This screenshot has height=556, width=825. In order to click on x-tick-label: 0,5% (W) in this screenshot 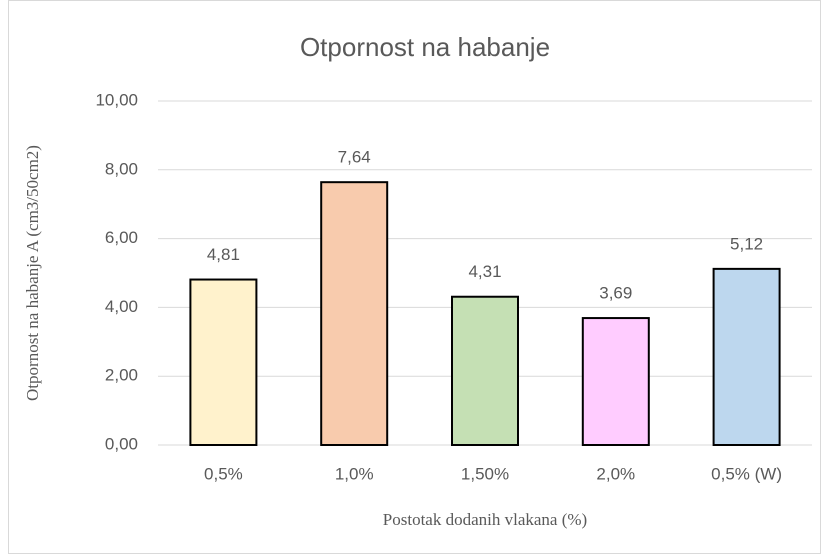, I will do `click(746, 473)`.